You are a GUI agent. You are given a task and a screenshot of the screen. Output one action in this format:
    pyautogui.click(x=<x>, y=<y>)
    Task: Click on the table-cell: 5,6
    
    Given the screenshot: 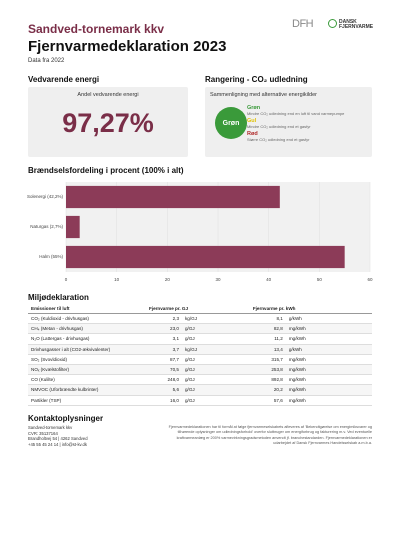 What is the action you would take?
    pyautogui.click(x=164, y=390)
    